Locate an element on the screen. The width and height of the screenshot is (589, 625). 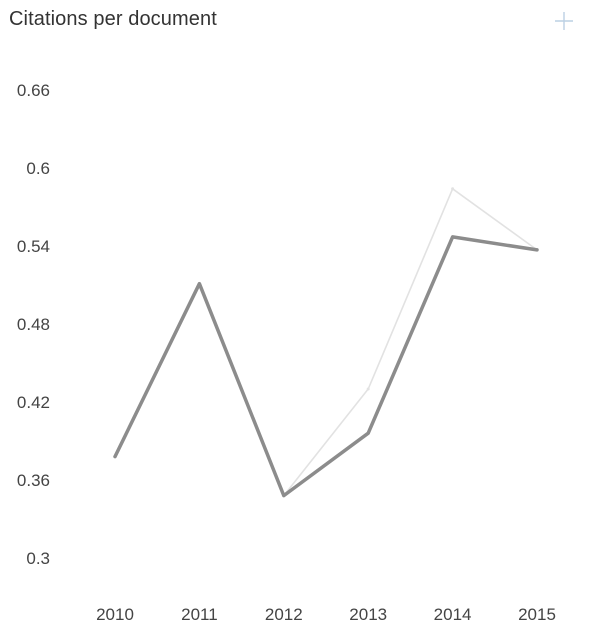
x-tick-label: 2011 is located at coordinates (199, 614).